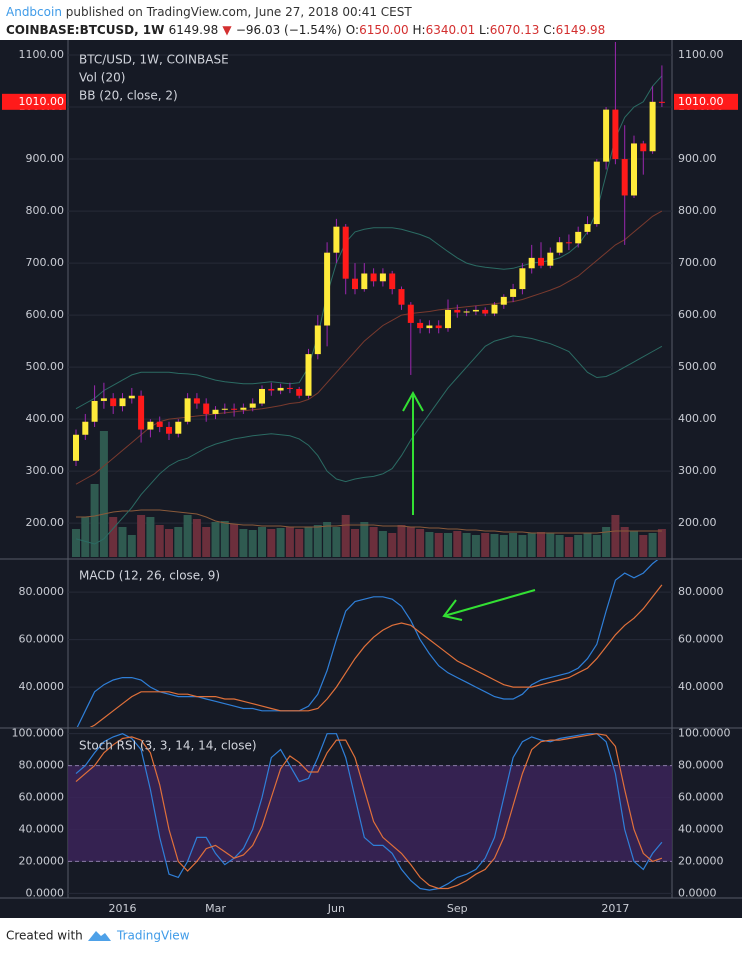  What do you see at coordinates (227, 30) in the screenshot?
I see `change-arrow: ▼` at bounding box center [227, 30].